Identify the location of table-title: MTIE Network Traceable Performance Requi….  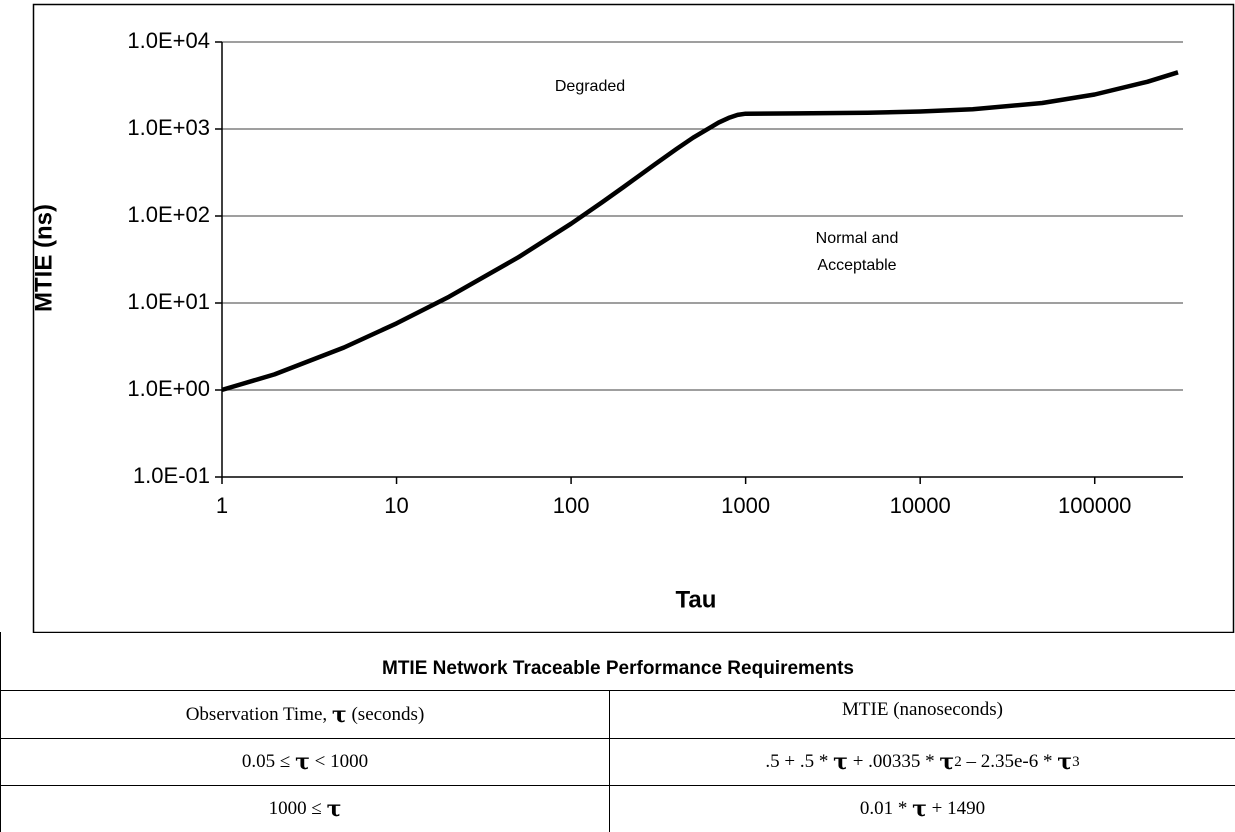
(617, 661).